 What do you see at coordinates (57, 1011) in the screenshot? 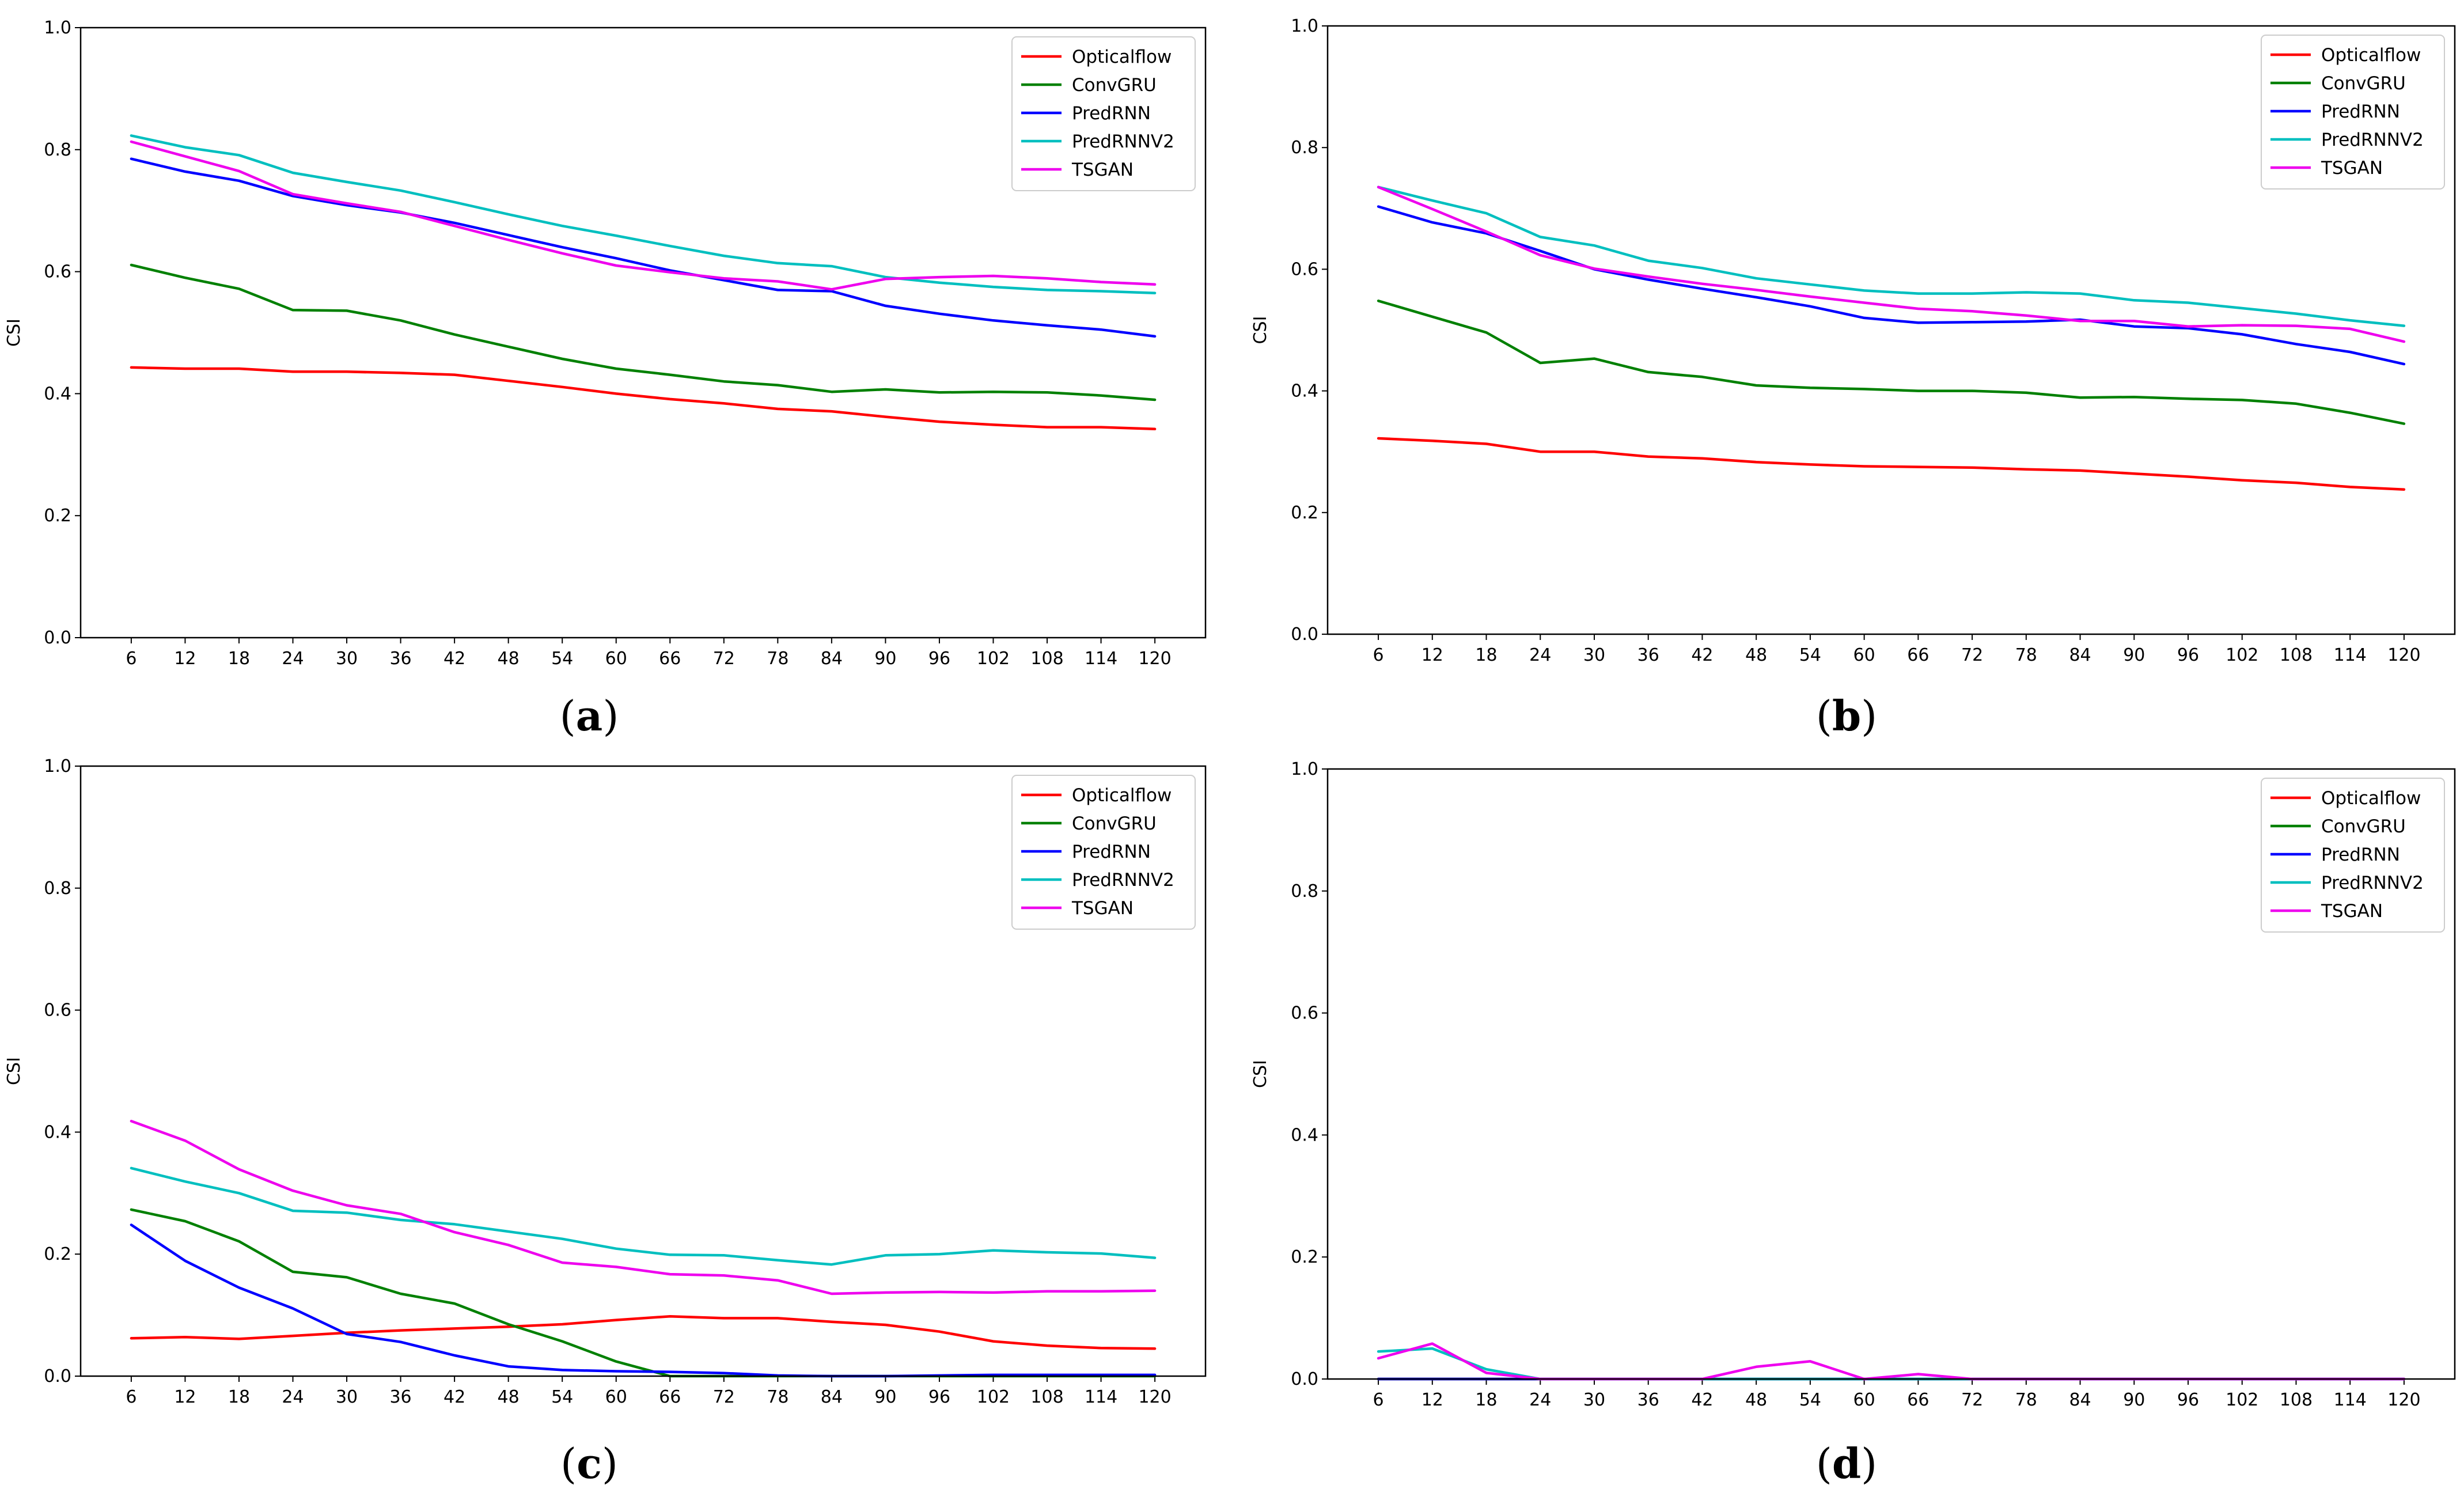
I see `y-tick-label: 0.6` at bounding box center [57, 1011].